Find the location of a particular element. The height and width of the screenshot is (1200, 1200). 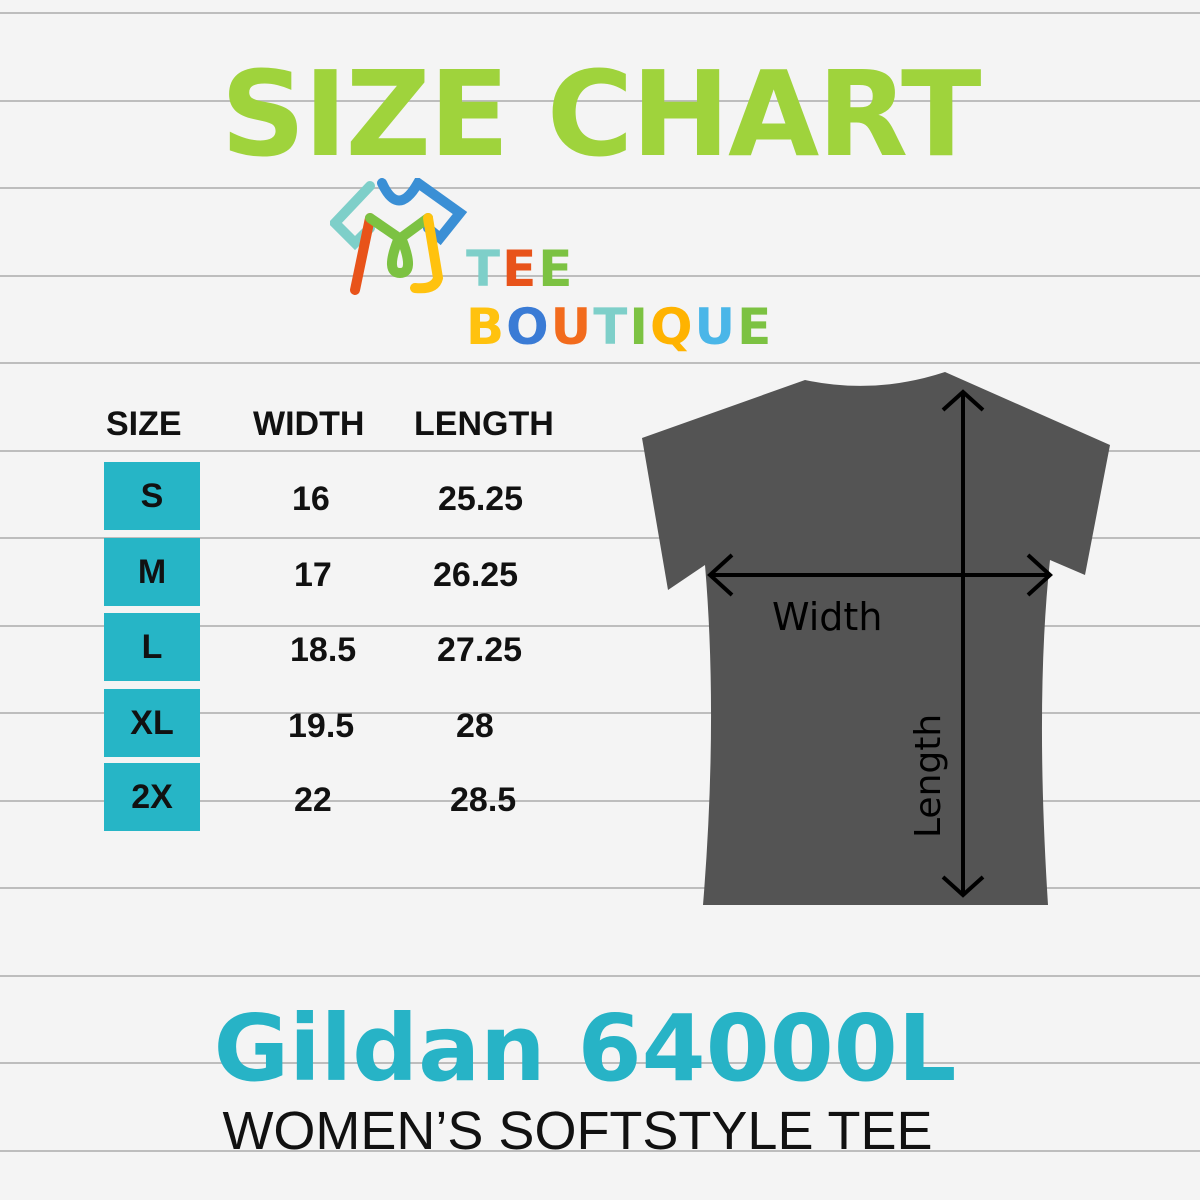

size-badge: L is located at coordinates (152, 647).